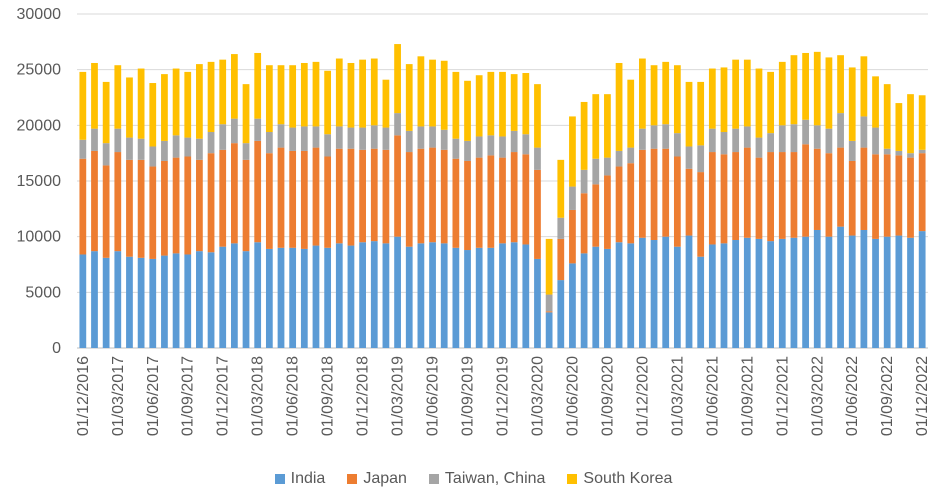 This screenshot has width=947, height=495. What do you see at coordinates (607, 396) in the screenshot?
I see `x-tick-label: 01/09/2020` at bounding box center [607, 396].